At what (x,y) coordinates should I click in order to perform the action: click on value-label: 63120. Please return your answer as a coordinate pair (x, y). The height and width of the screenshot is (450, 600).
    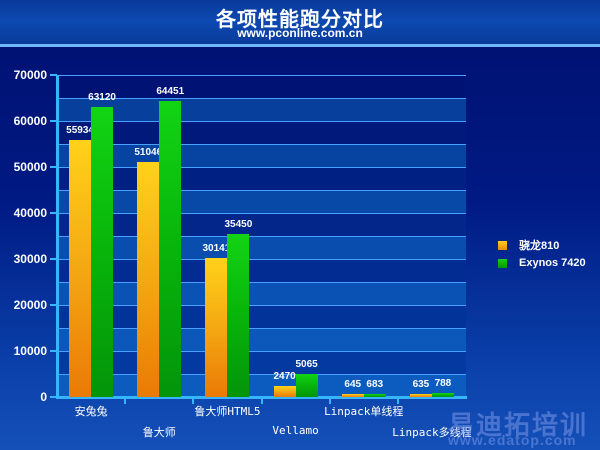
    Looking at the image, I should click on (102, 97).